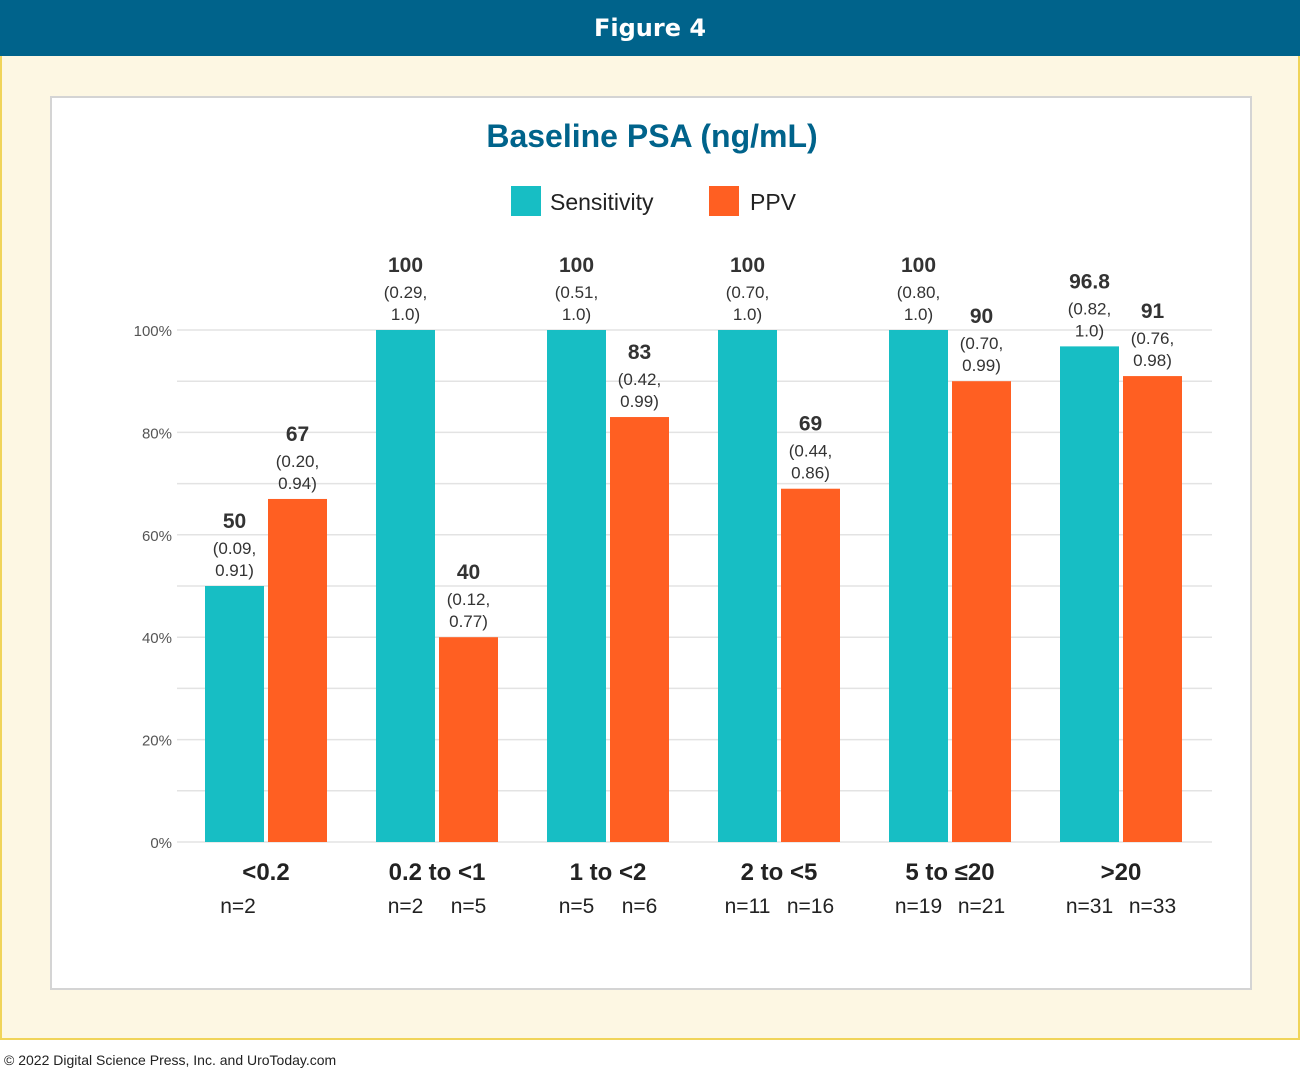 This screenshot has width=1300, height=1072. I want to click on y-tick-label: 20%, so click(157, 741).